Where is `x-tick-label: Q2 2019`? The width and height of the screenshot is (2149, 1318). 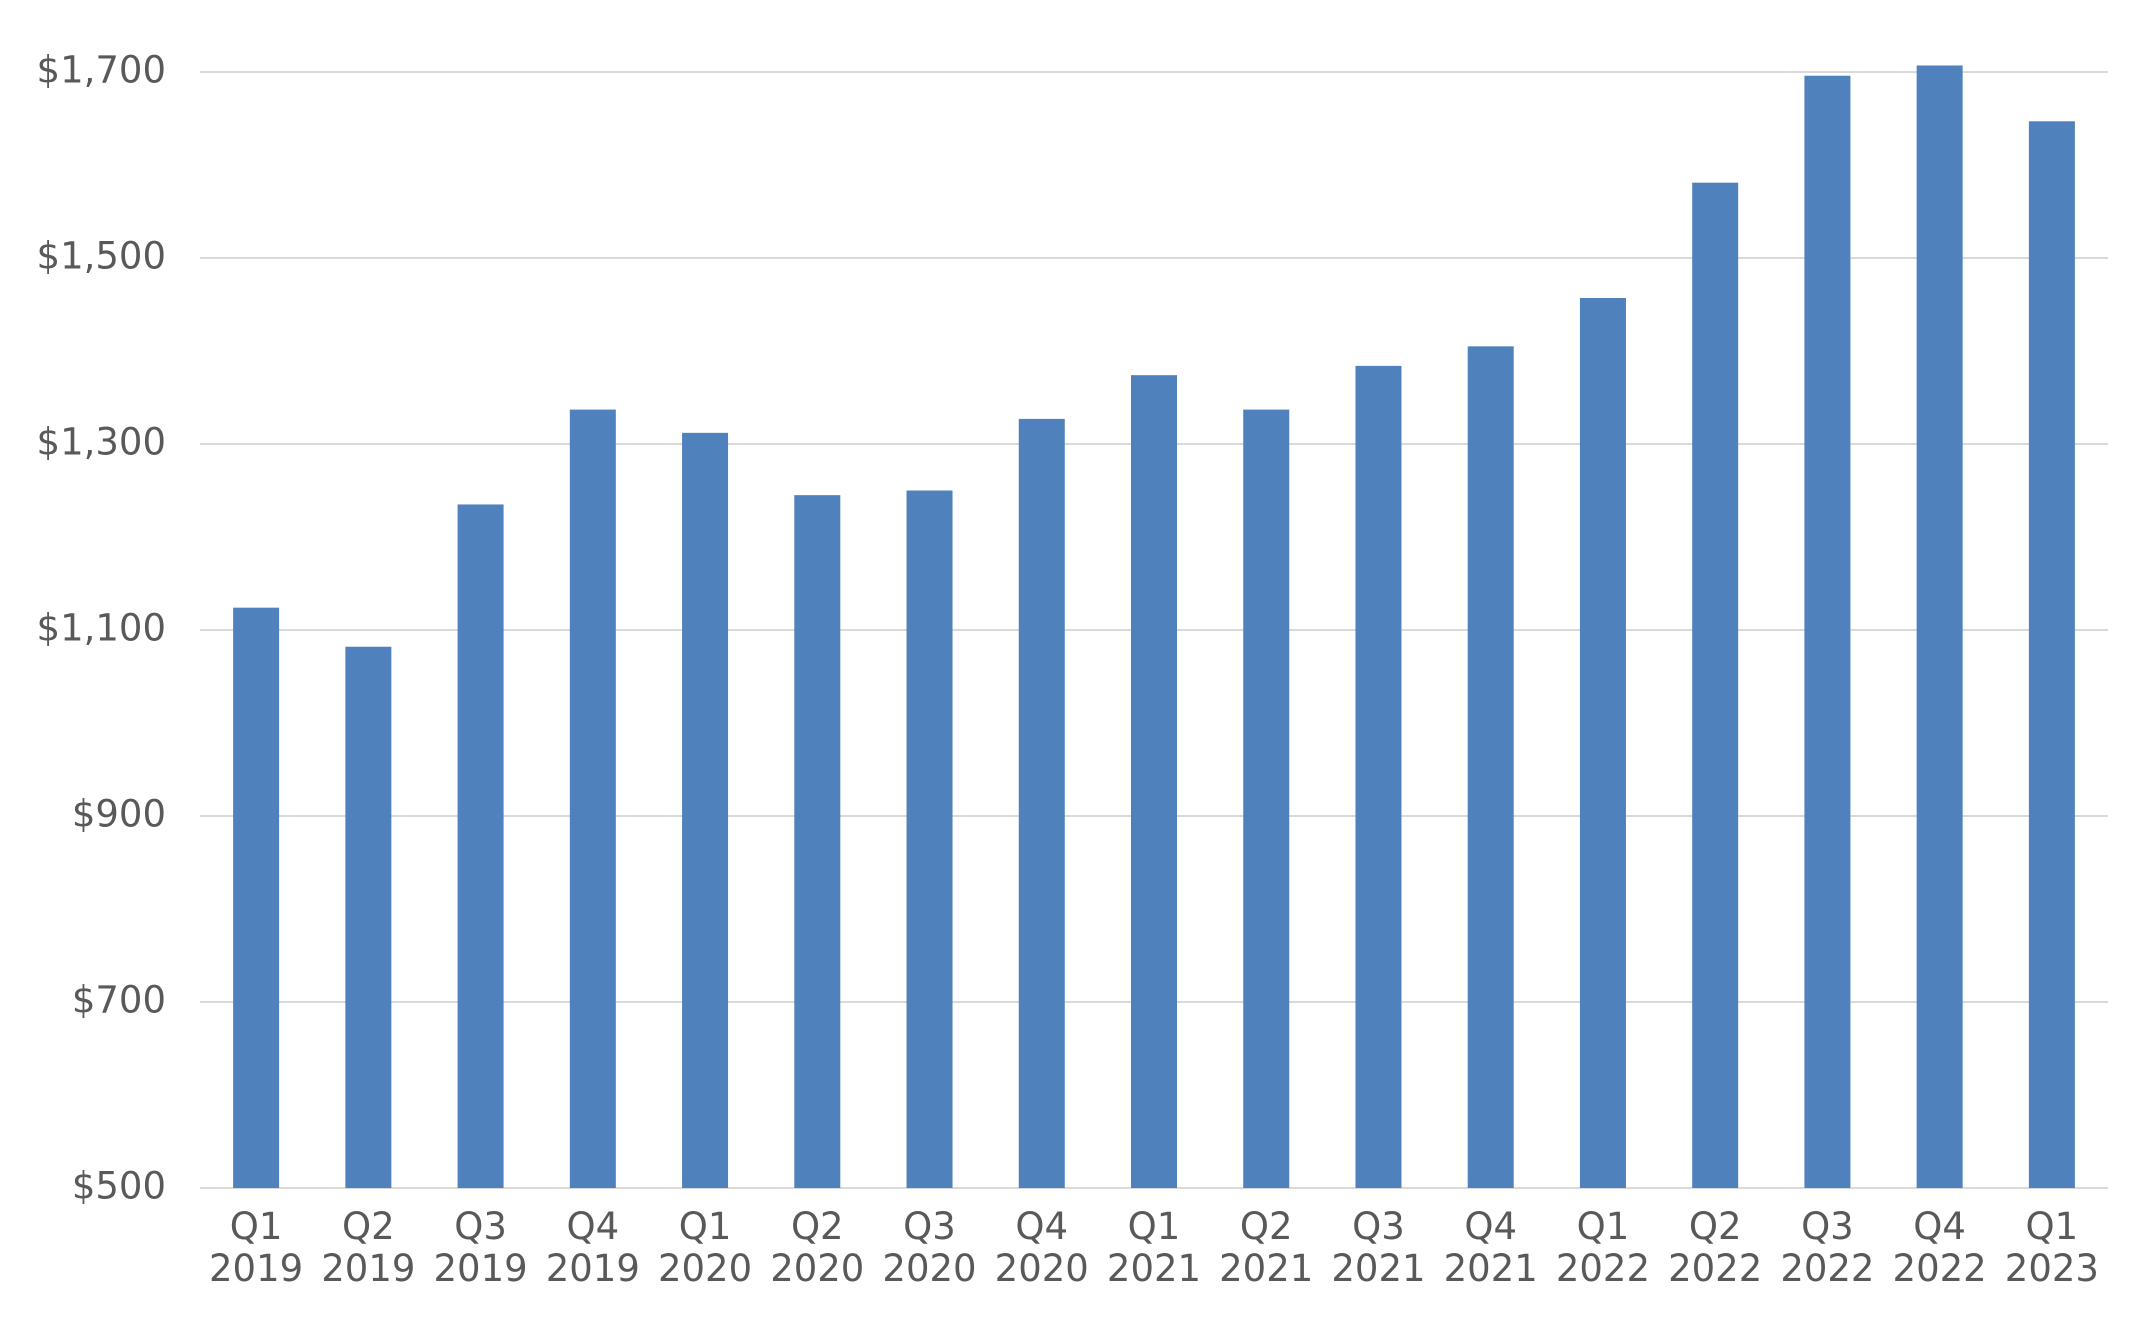
x-tick-label: Q2 2019 is located at coordinates (368, 1247).